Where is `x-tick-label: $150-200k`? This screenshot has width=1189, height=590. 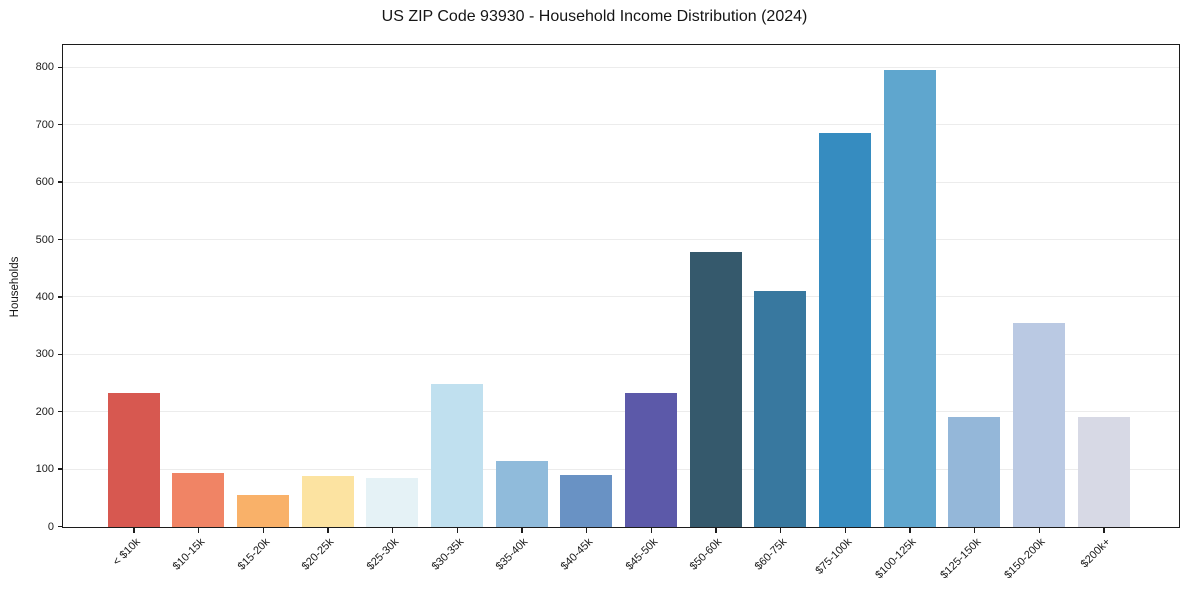 x-tick-label: $150-200k is located at coordinates (1025, 559).